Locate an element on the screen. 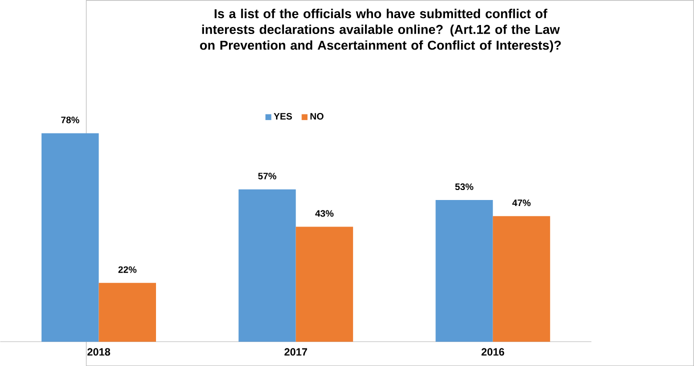  legend-label: YES is located at coordinates (283, 116).